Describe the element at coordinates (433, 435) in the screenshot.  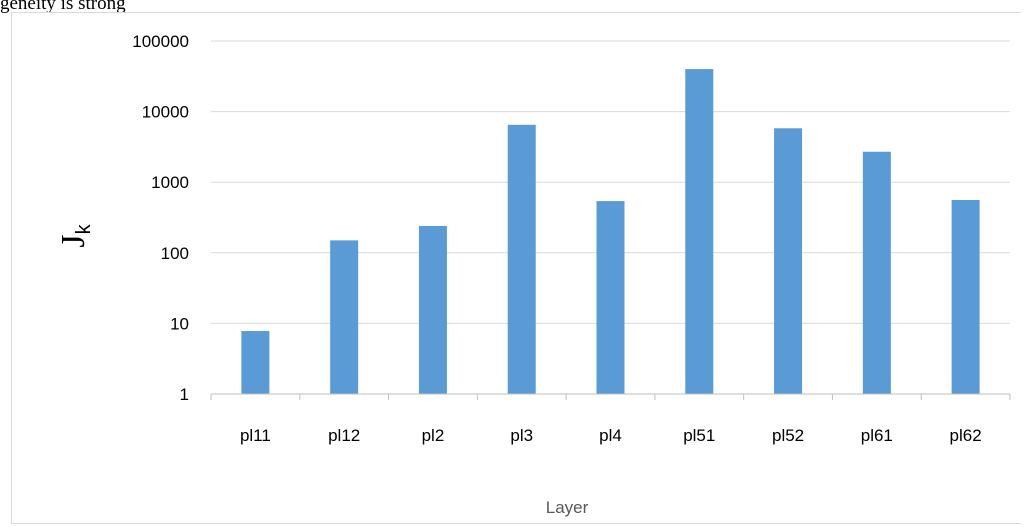
I see `x-tick-label: pl2` at that location.